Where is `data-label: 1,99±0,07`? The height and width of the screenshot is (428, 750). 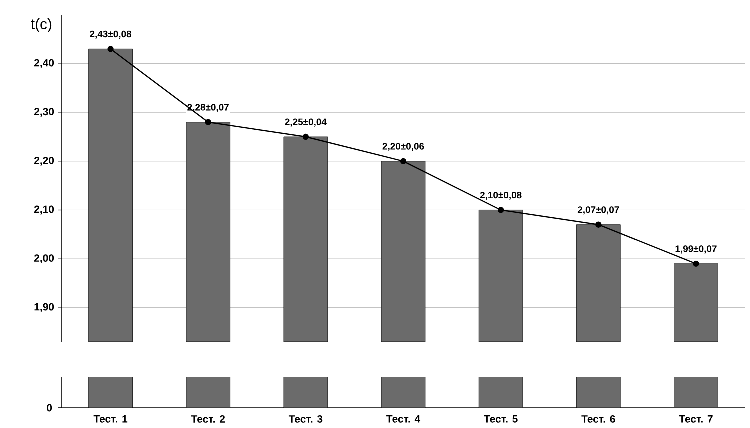
data-label: 1,99±0,07 is located at coordinates (696, 250).